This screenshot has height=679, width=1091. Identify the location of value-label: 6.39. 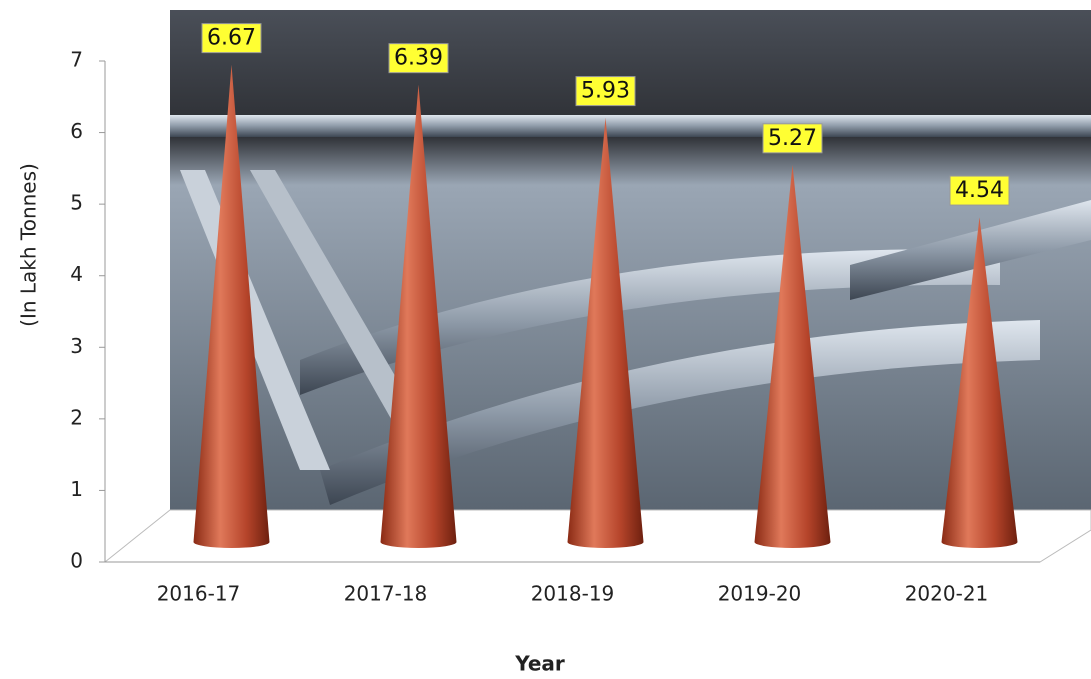
(418, 58).